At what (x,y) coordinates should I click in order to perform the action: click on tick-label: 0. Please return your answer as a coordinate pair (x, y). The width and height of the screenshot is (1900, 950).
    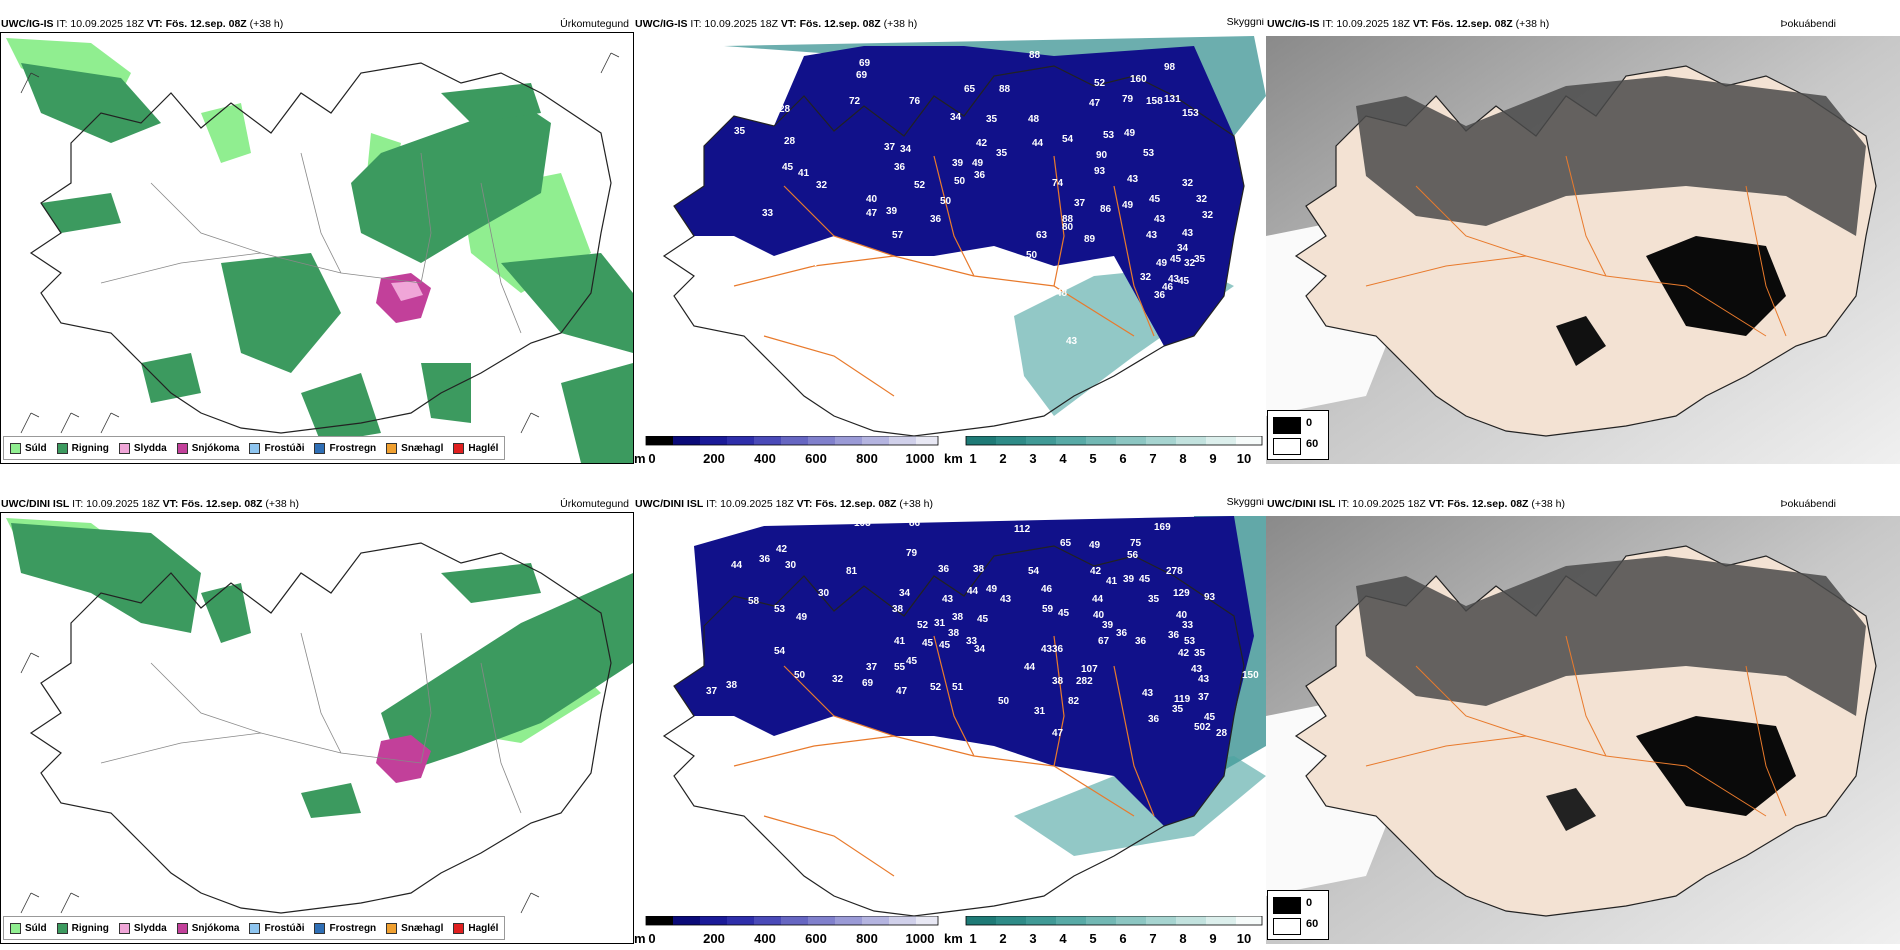
    Looking at the image, I should click on (652, 457).